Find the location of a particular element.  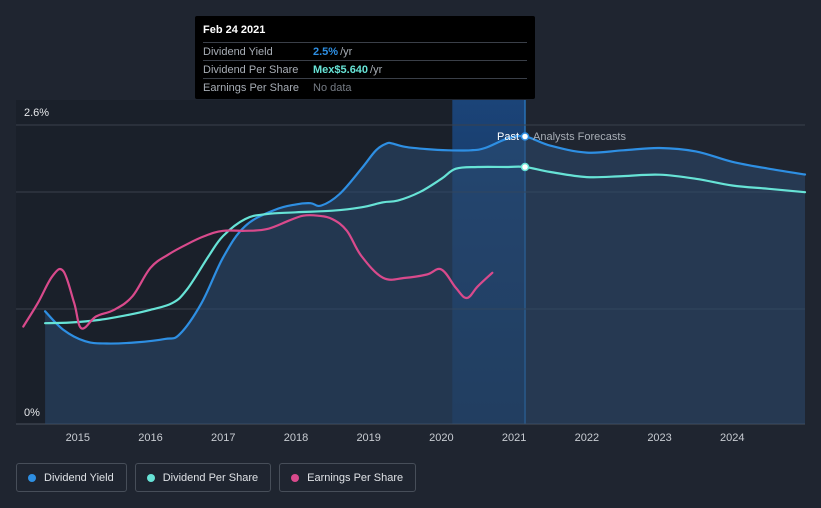

y-tick-label: 2.6% is located at coordinates (36, 113).